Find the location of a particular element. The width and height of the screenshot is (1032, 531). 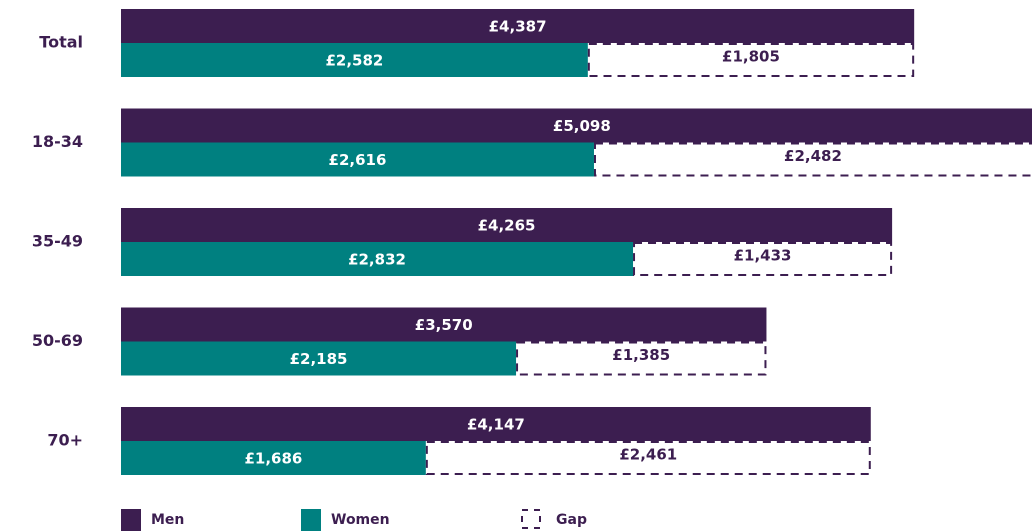

value-label: £2,832 is located at coordinates (377, 260).